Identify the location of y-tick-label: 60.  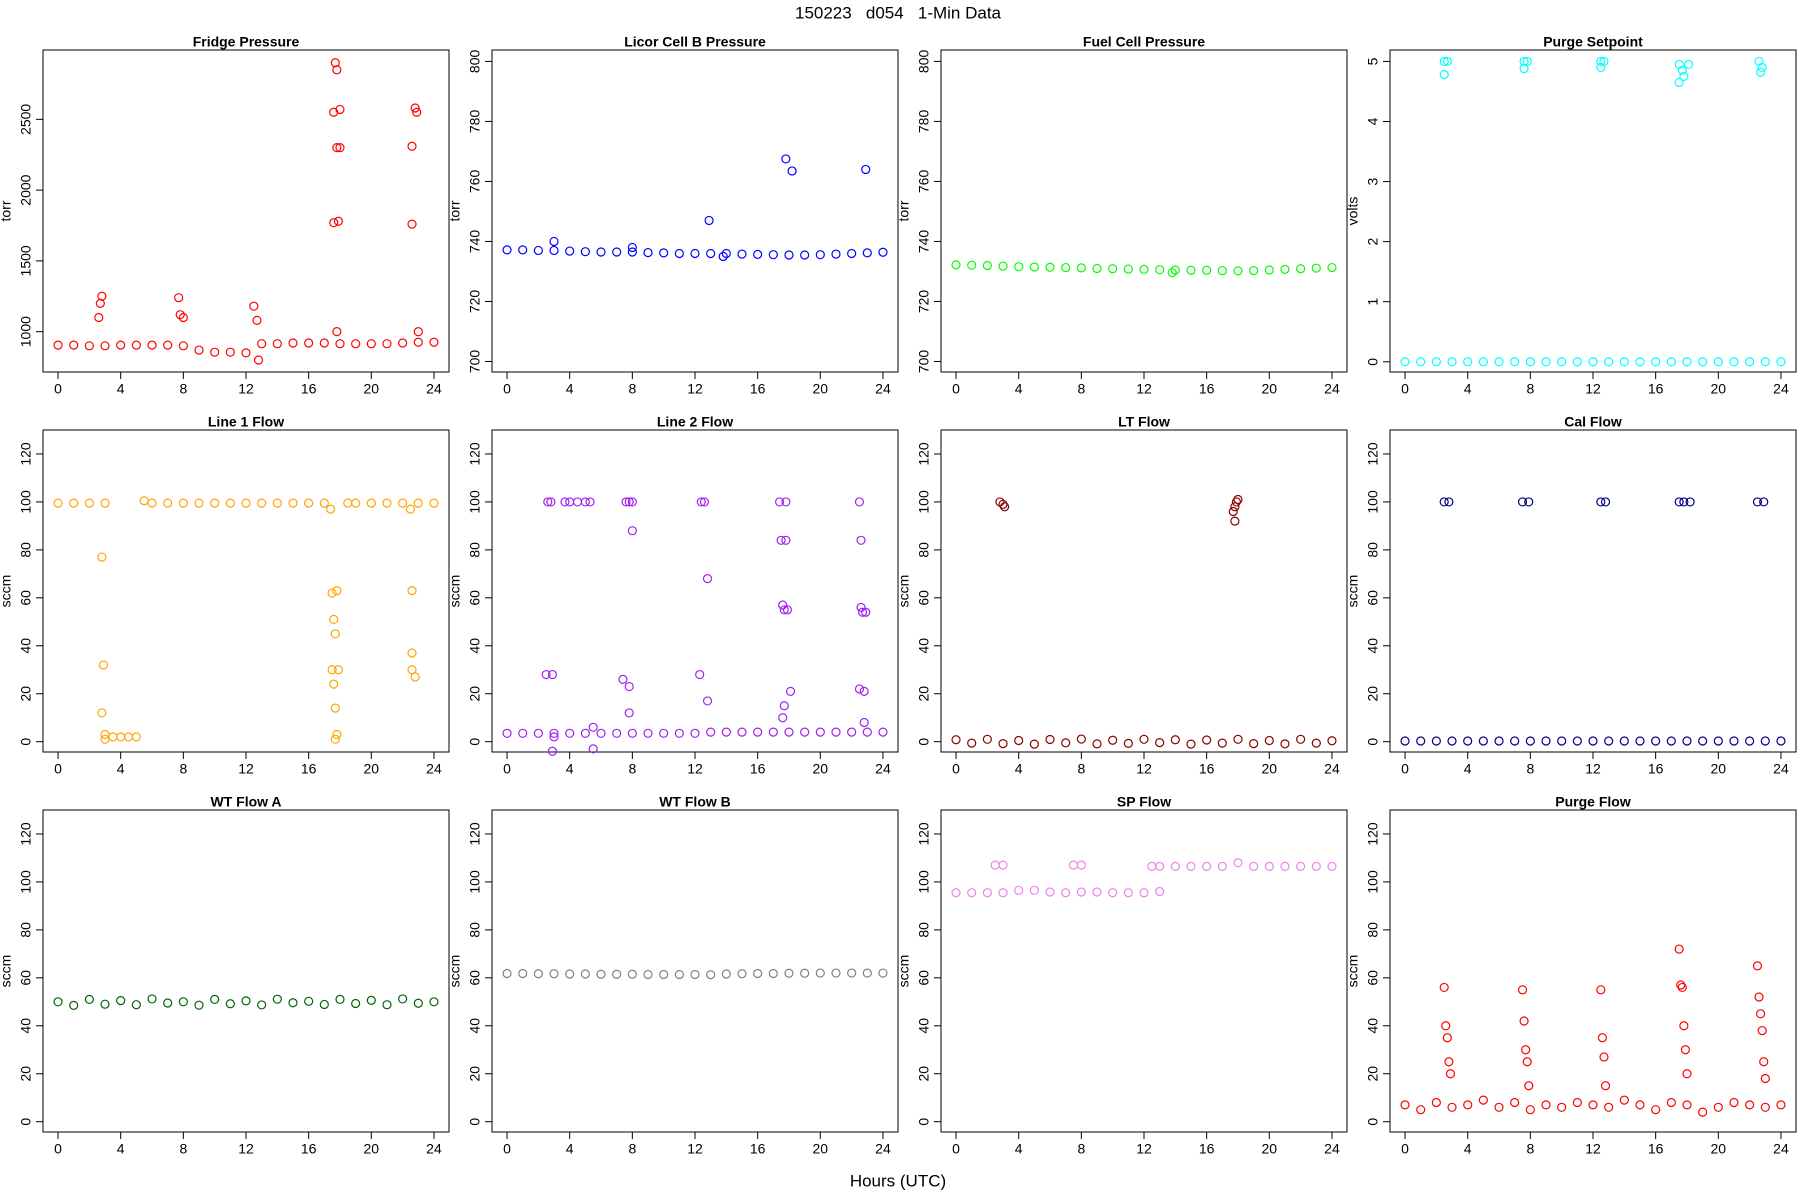
(26, 978).